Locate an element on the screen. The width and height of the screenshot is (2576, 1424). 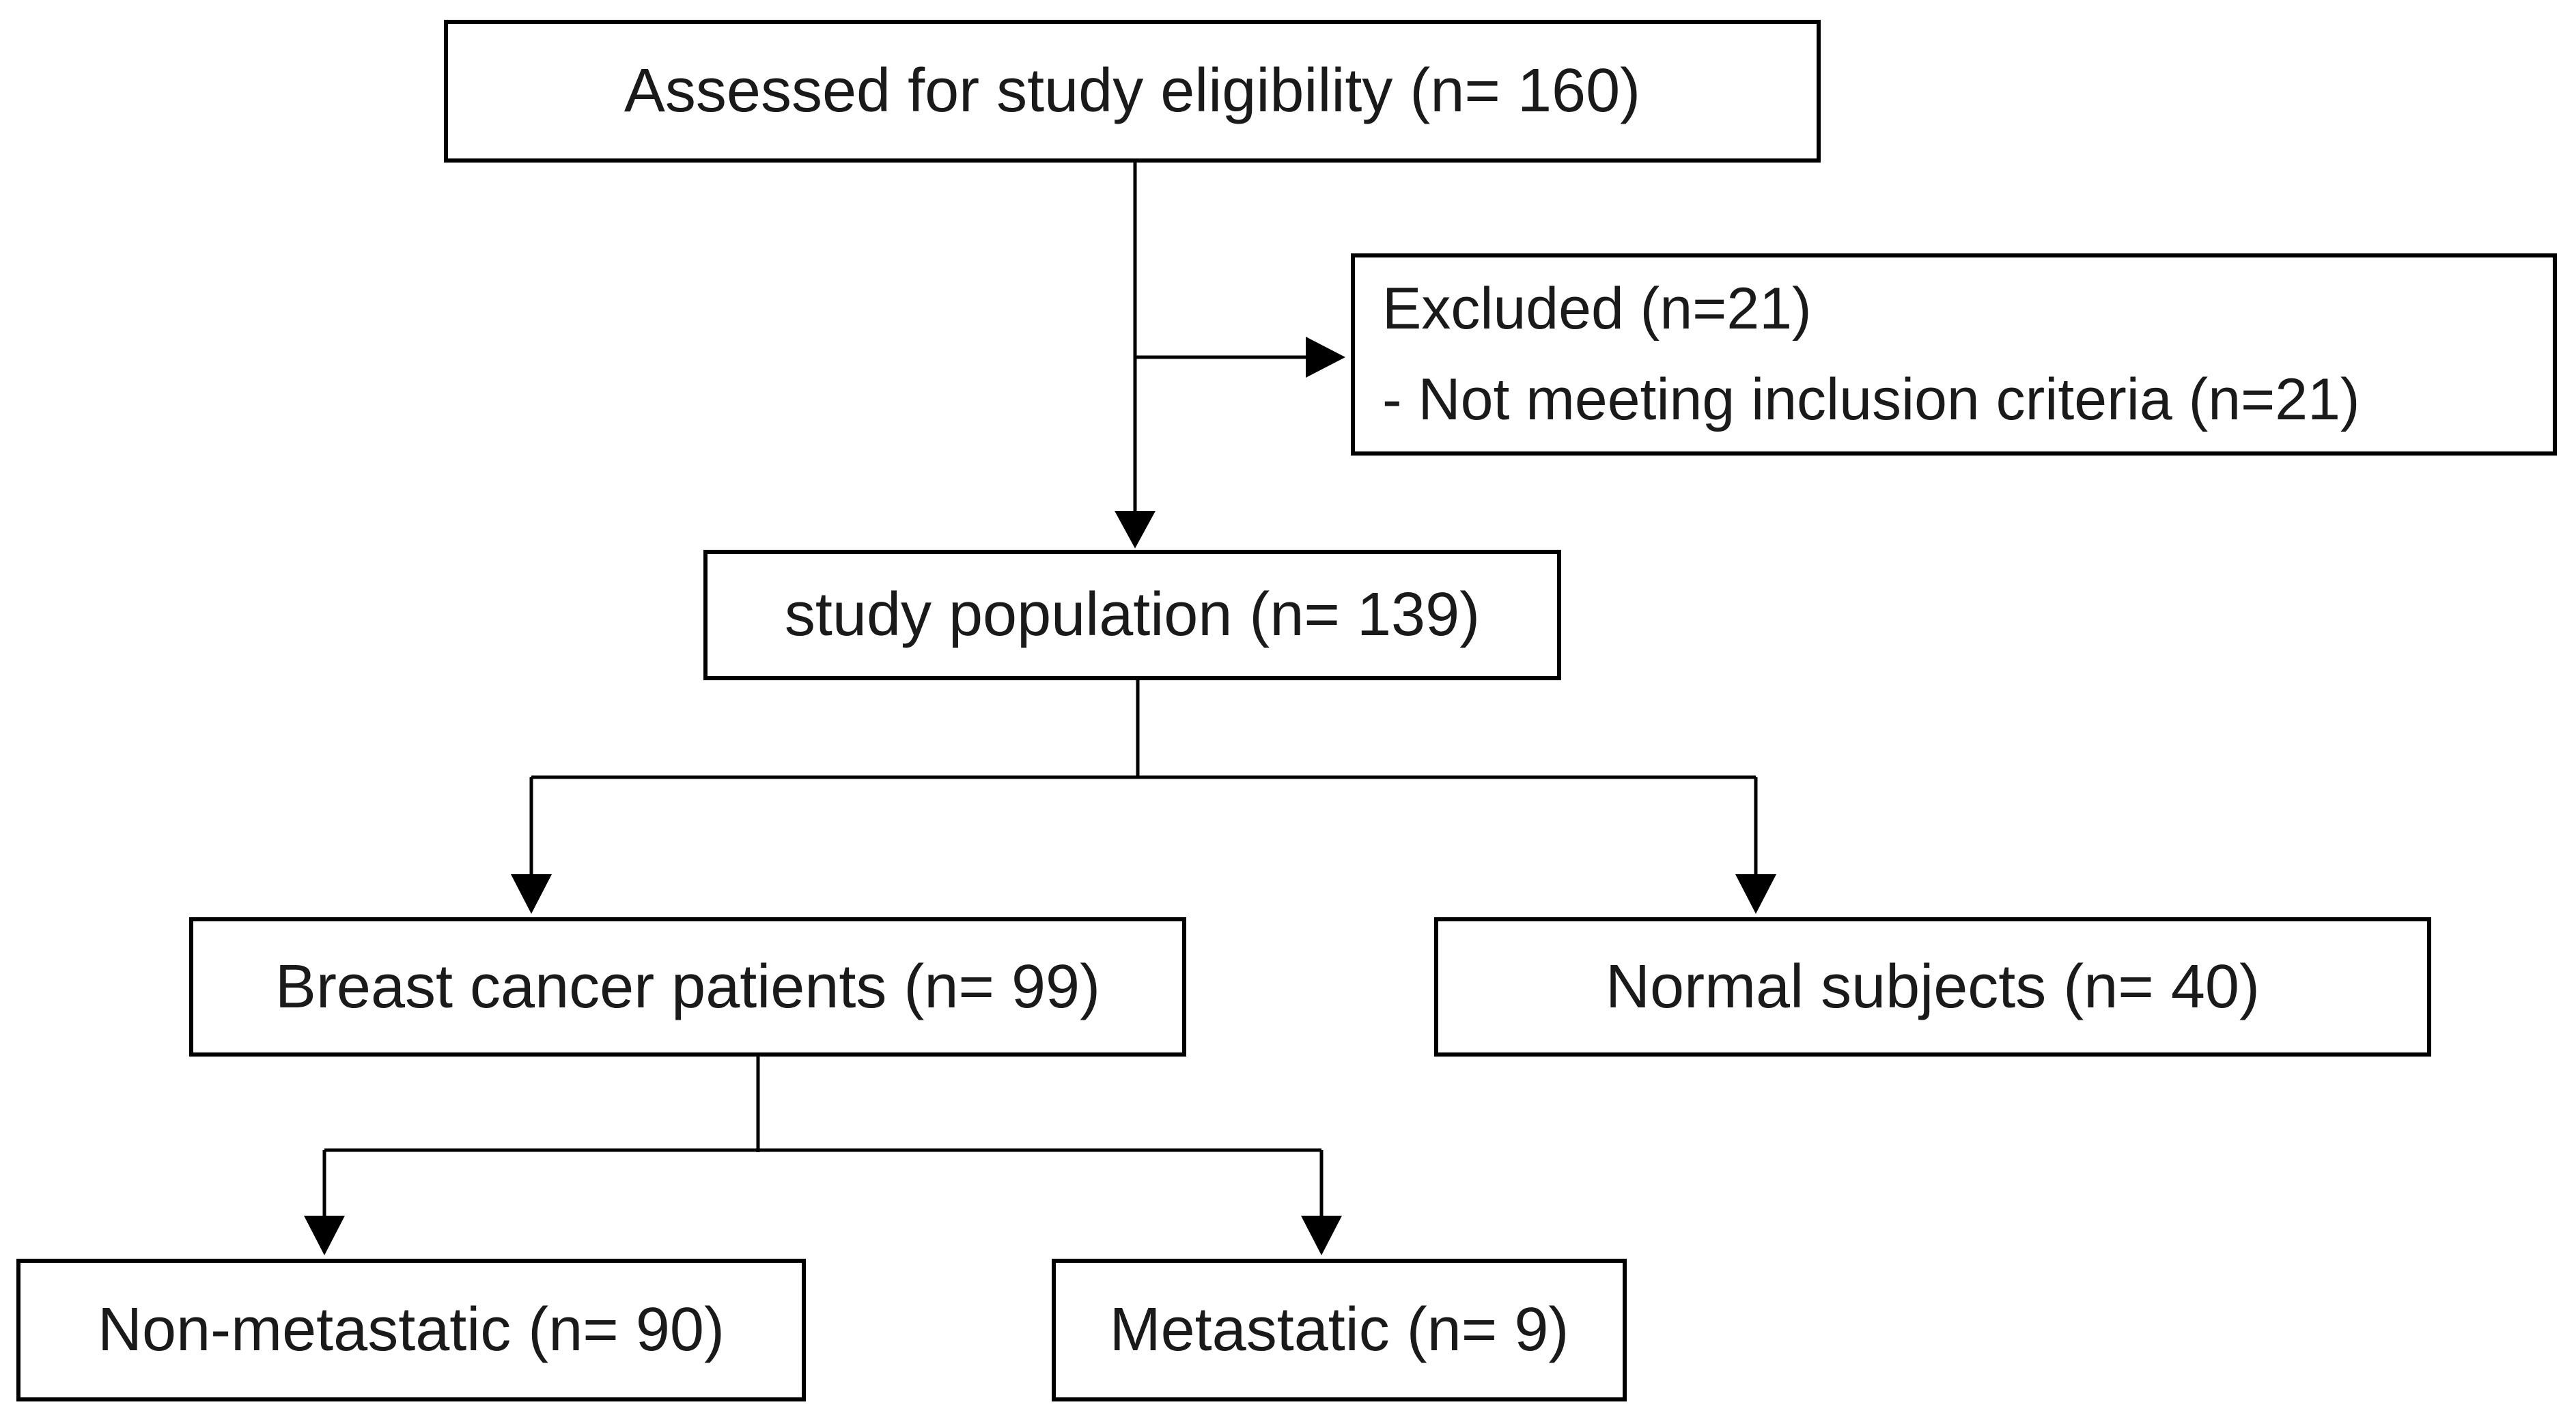
node-normal-subjects-label: Normal subjects (n= 40) is located at coordinates (1933, 987).